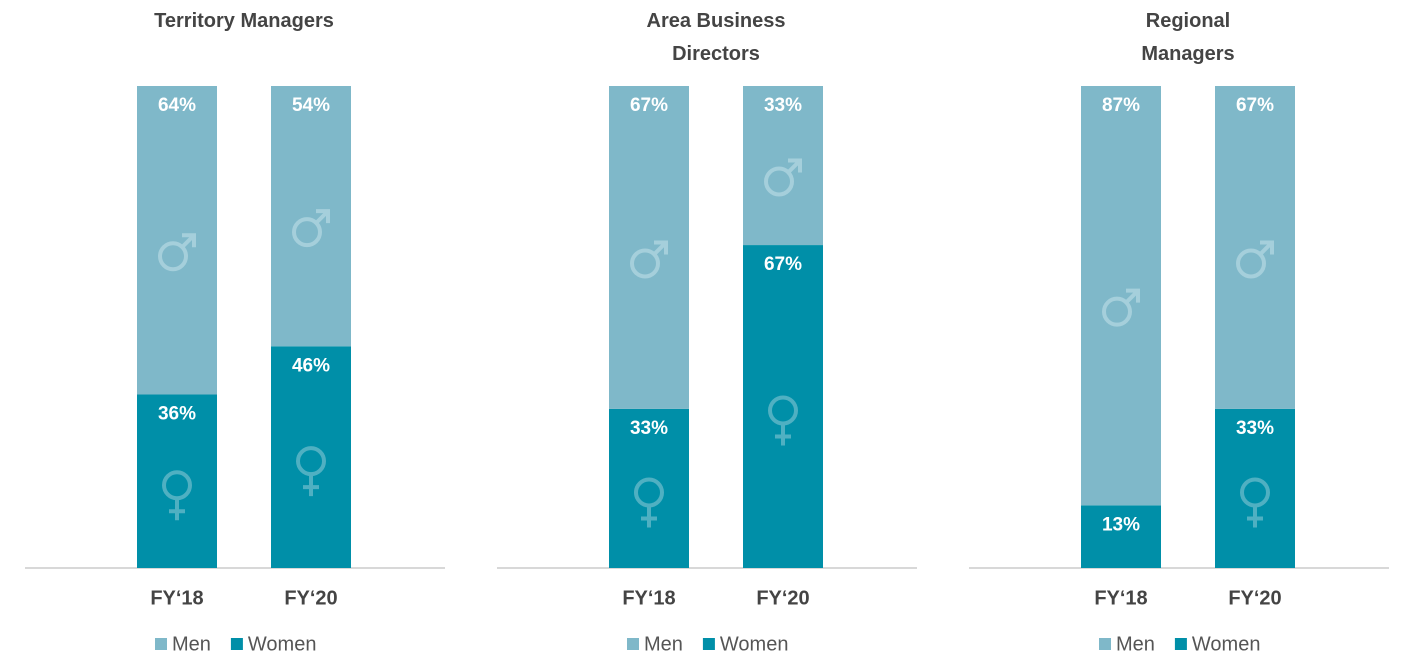 The image size is (1409, 656). Describe the element at coordinates (177, 413) in the screenshot. I see `value-label: 36%` at that location.